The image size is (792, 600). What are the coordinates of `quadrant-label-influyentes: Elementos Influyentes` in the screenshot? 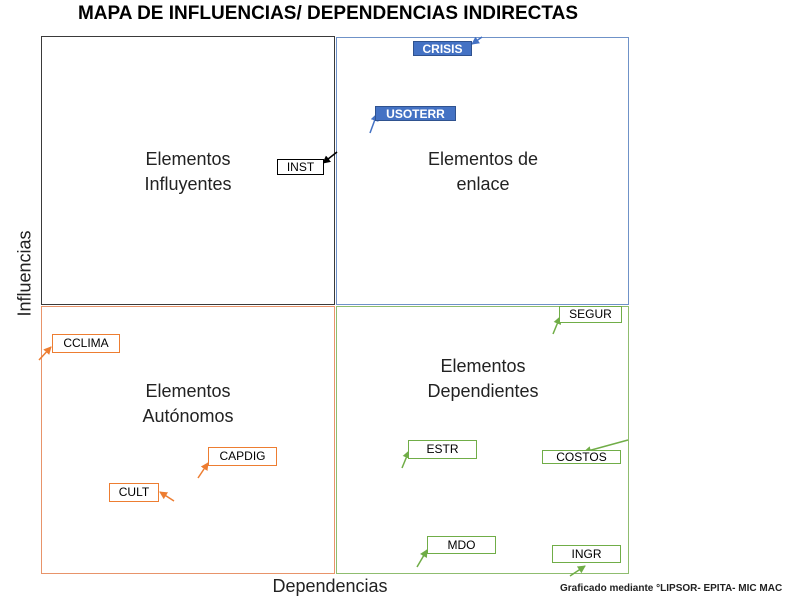 It's located at (188, 172).